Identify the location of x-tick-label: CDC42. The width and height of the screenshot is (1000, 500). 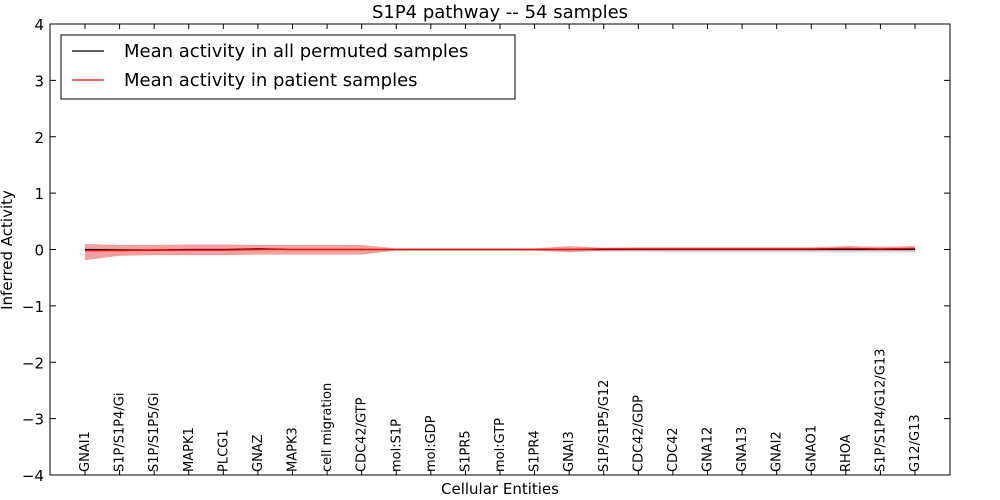
(673, 449).